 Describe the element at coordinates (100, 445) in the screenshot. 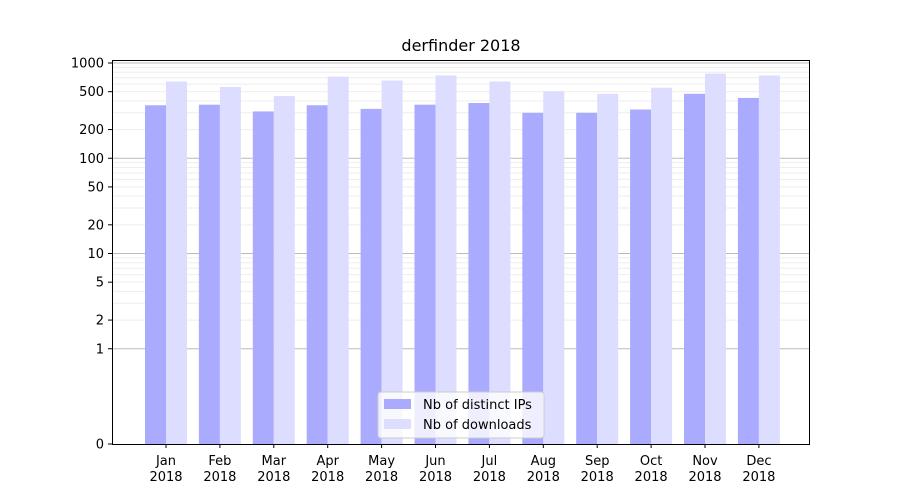

I see `y-tick-label: 0` at that location.